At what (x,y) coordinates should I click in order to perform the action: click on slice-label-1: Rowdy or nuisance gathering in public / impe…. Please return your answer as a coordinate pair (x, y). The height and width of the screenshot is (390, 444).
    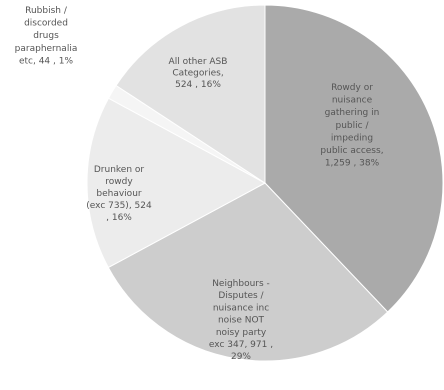
    Looking at the image, I should click on (351, 126).